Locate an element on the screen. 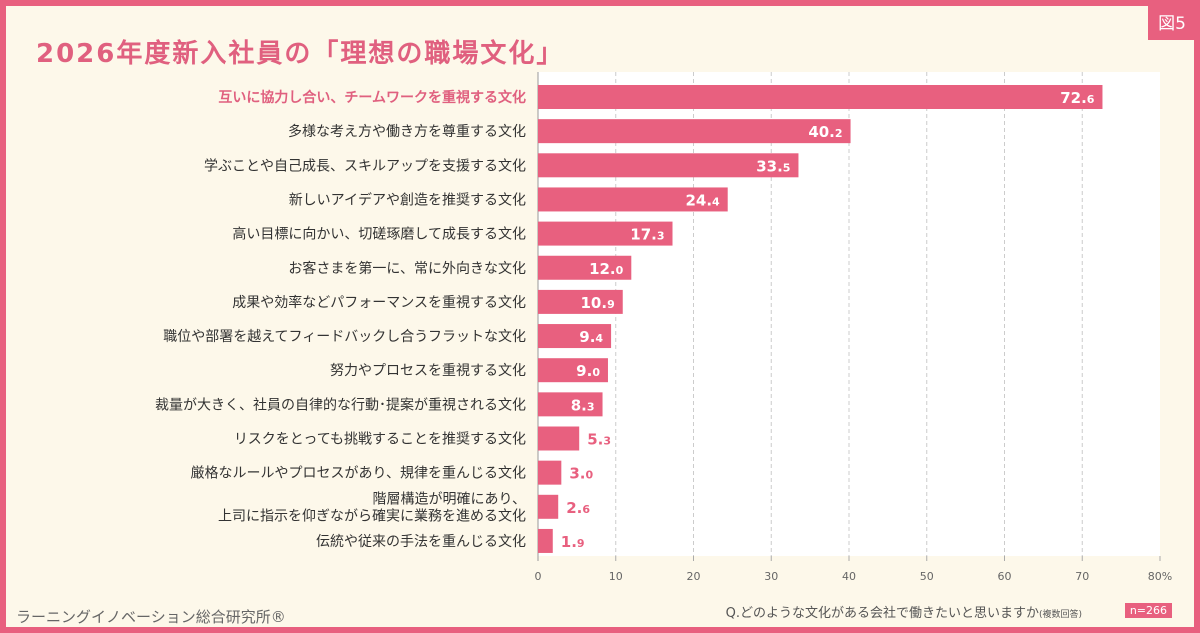 This screenshot has height=633, width=1200. value-label: 17.3 is located at coordinates (647, 235).